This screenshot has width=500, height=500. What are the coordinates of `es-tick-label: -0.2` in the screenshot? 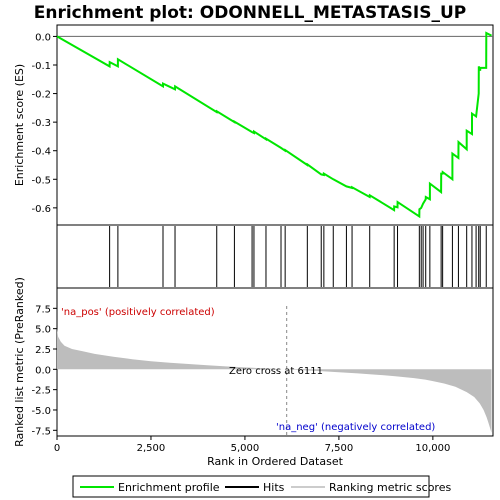 It's located at (41, 95).